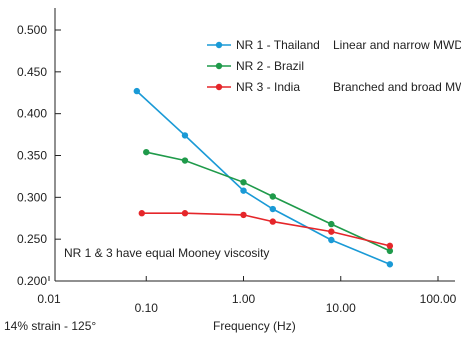 This screenshot has height=338, width=461. Describe the element at coordinates (32, 197) in the screenshot. I see `y-tick-label: 0.300` at that location.